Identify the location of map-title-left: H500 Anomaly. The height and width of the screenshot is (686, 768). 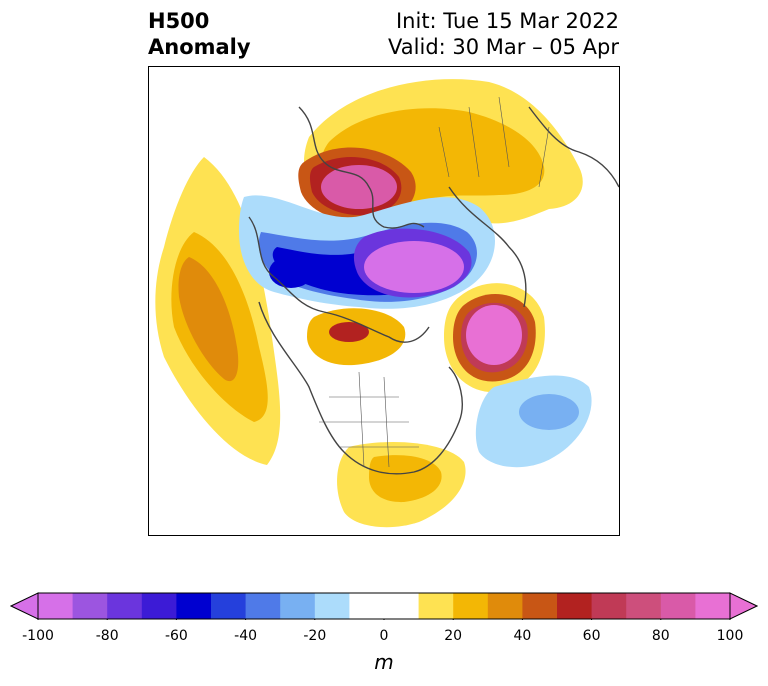
(199, 34).